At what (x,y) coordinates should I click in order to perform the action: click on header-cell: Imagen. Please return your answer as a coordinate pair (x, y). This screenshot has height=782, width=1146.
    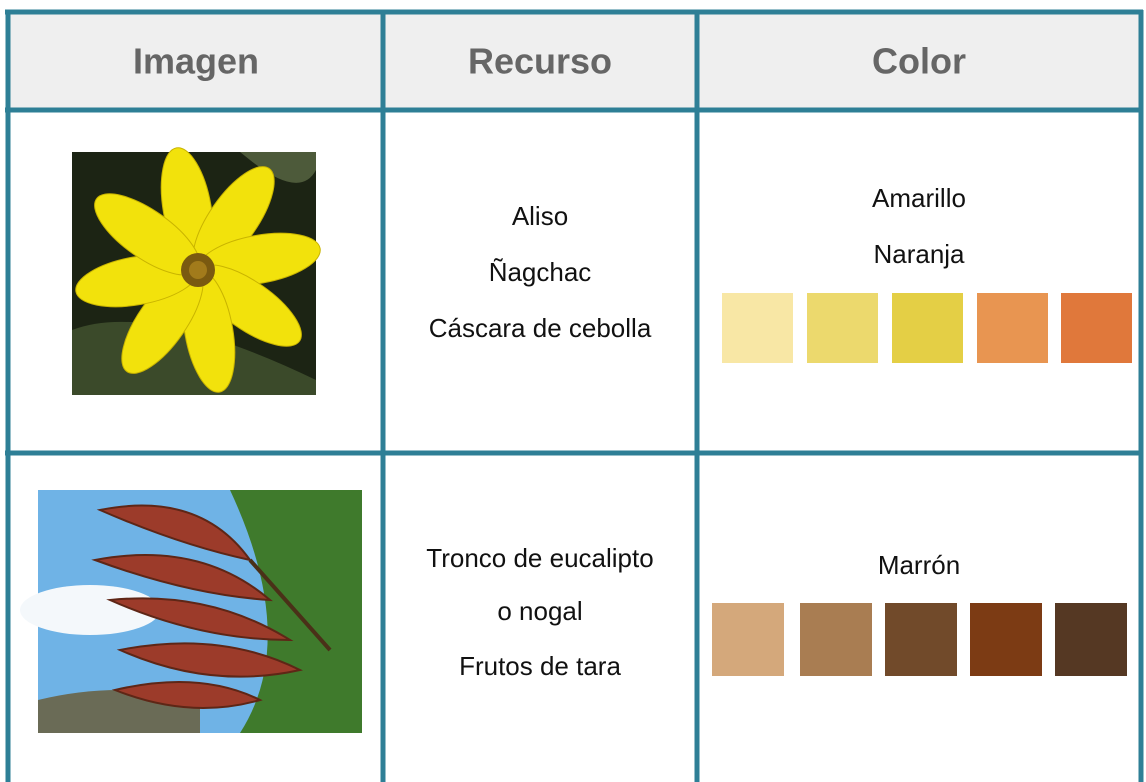
    Looking at the image, I should click on (196, 61).